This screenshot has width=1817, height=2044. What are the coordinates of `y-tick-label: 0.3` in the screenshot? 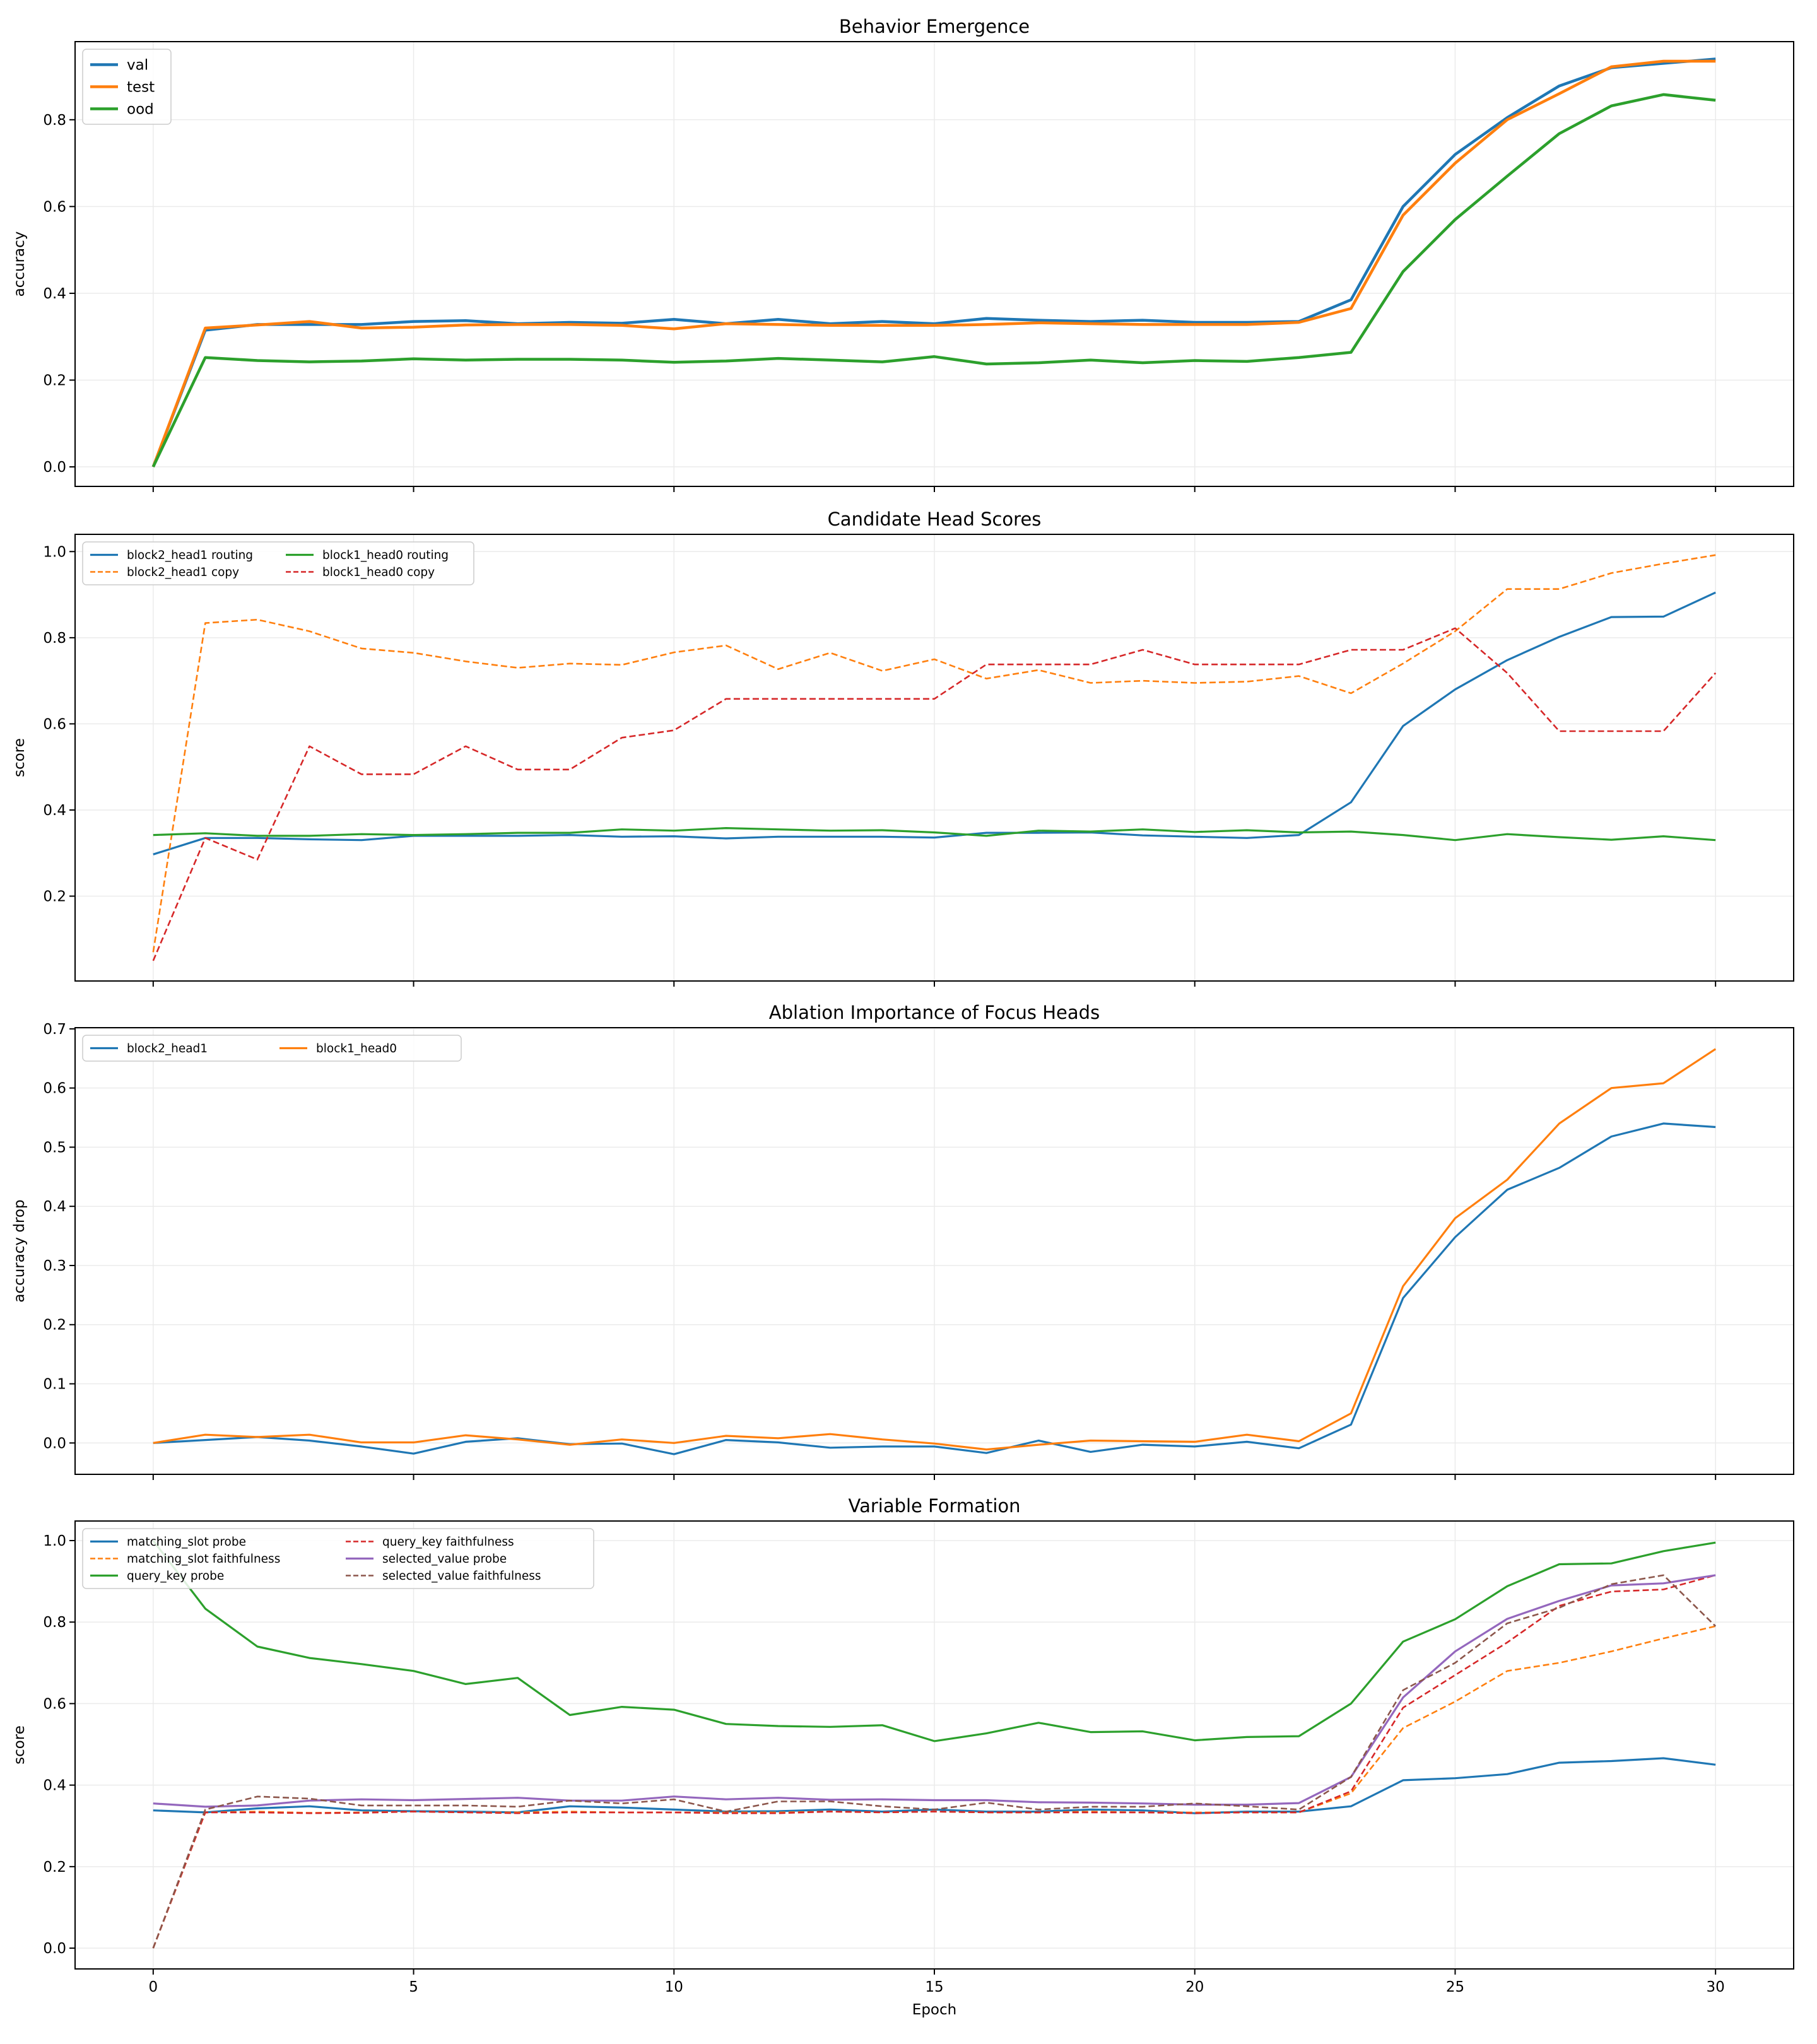 It's located at (54, 1266).